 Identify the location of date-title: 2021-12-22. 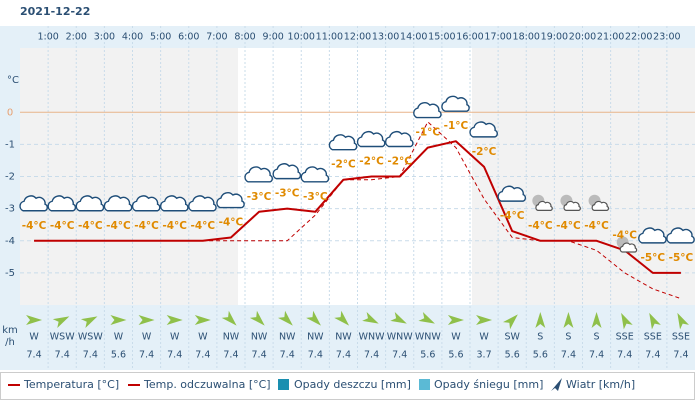
(55, 11).